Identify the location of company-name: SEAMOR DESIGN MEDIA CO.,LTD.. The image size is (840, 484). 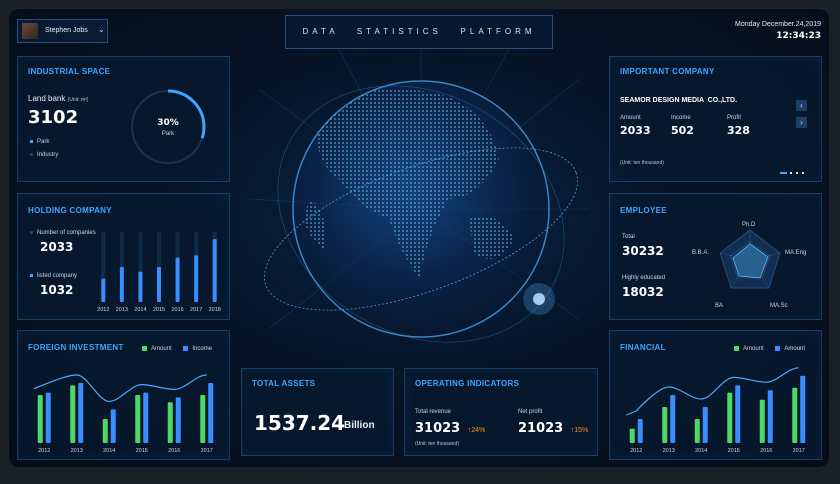
(679, 100).